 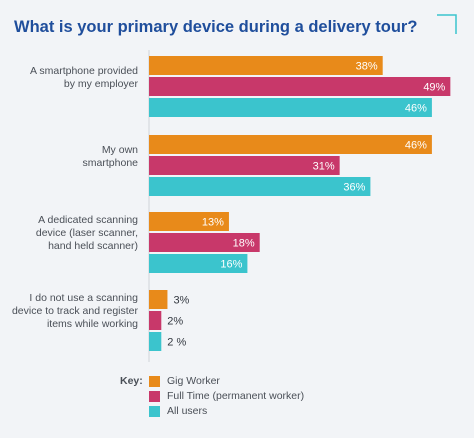 I want to click on bar-4-full-time-permanent-worker, so click(x=155, y=320).